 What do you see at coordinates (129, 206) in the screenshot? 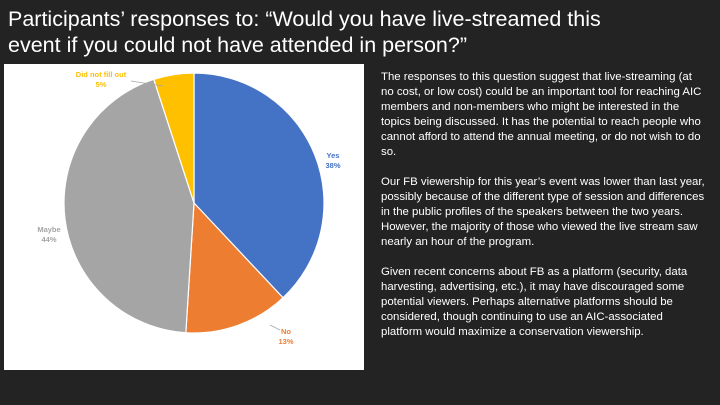
I see `pie-slice-maybe` at bounding box center [129, 206].